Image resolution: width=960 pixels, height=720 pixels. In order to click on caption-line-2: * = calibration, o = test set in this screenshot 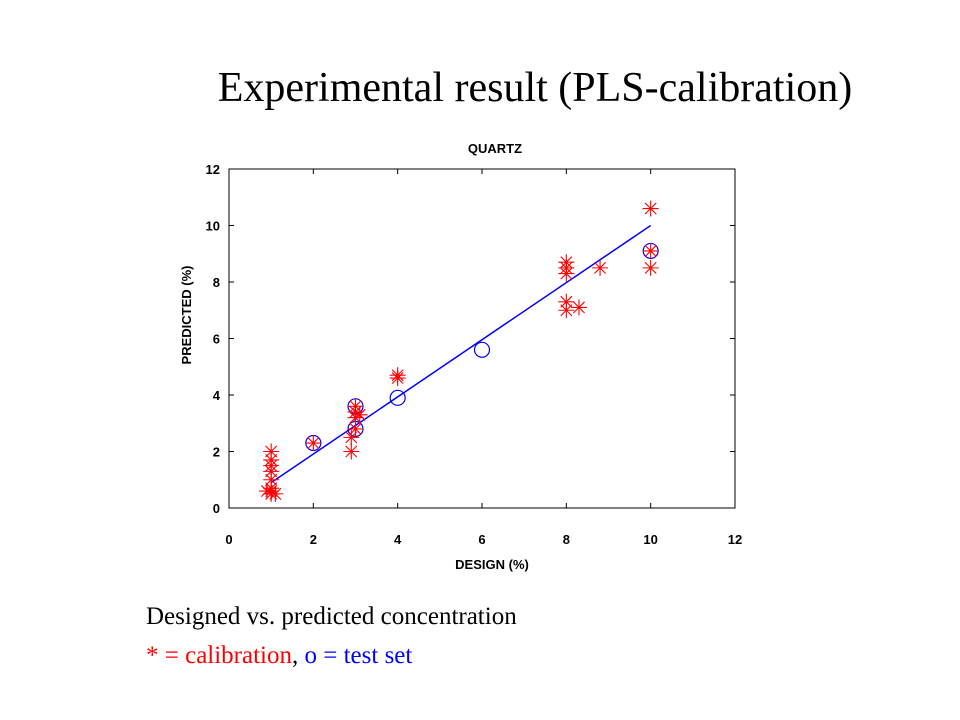, I will do `click(279, 656)`.